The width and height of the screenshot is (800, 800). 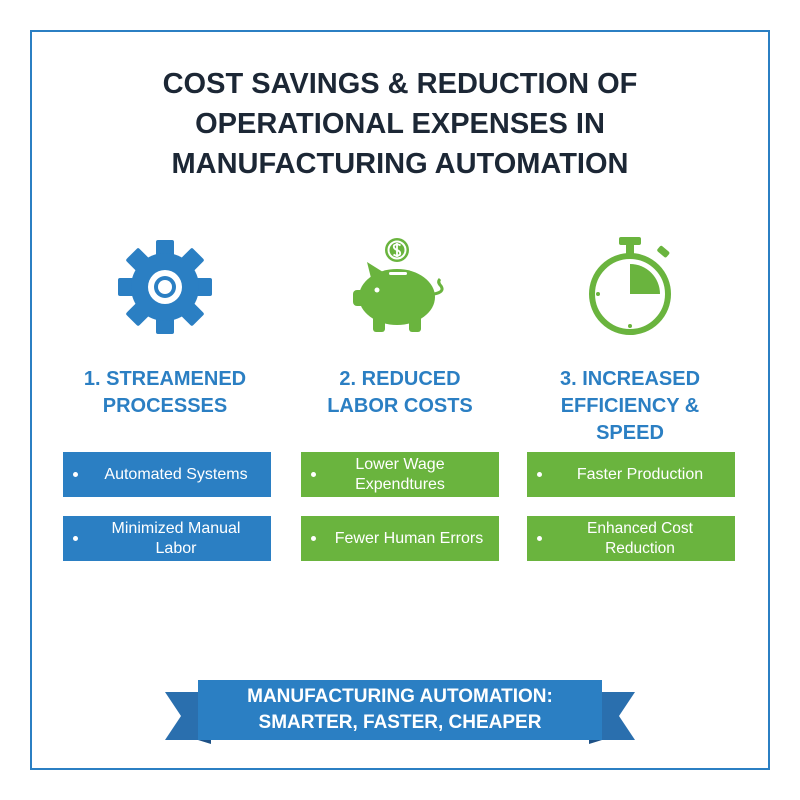 I want to click on bullet-box: Enhanced Cost Reduction, so click(x=631, y=538).